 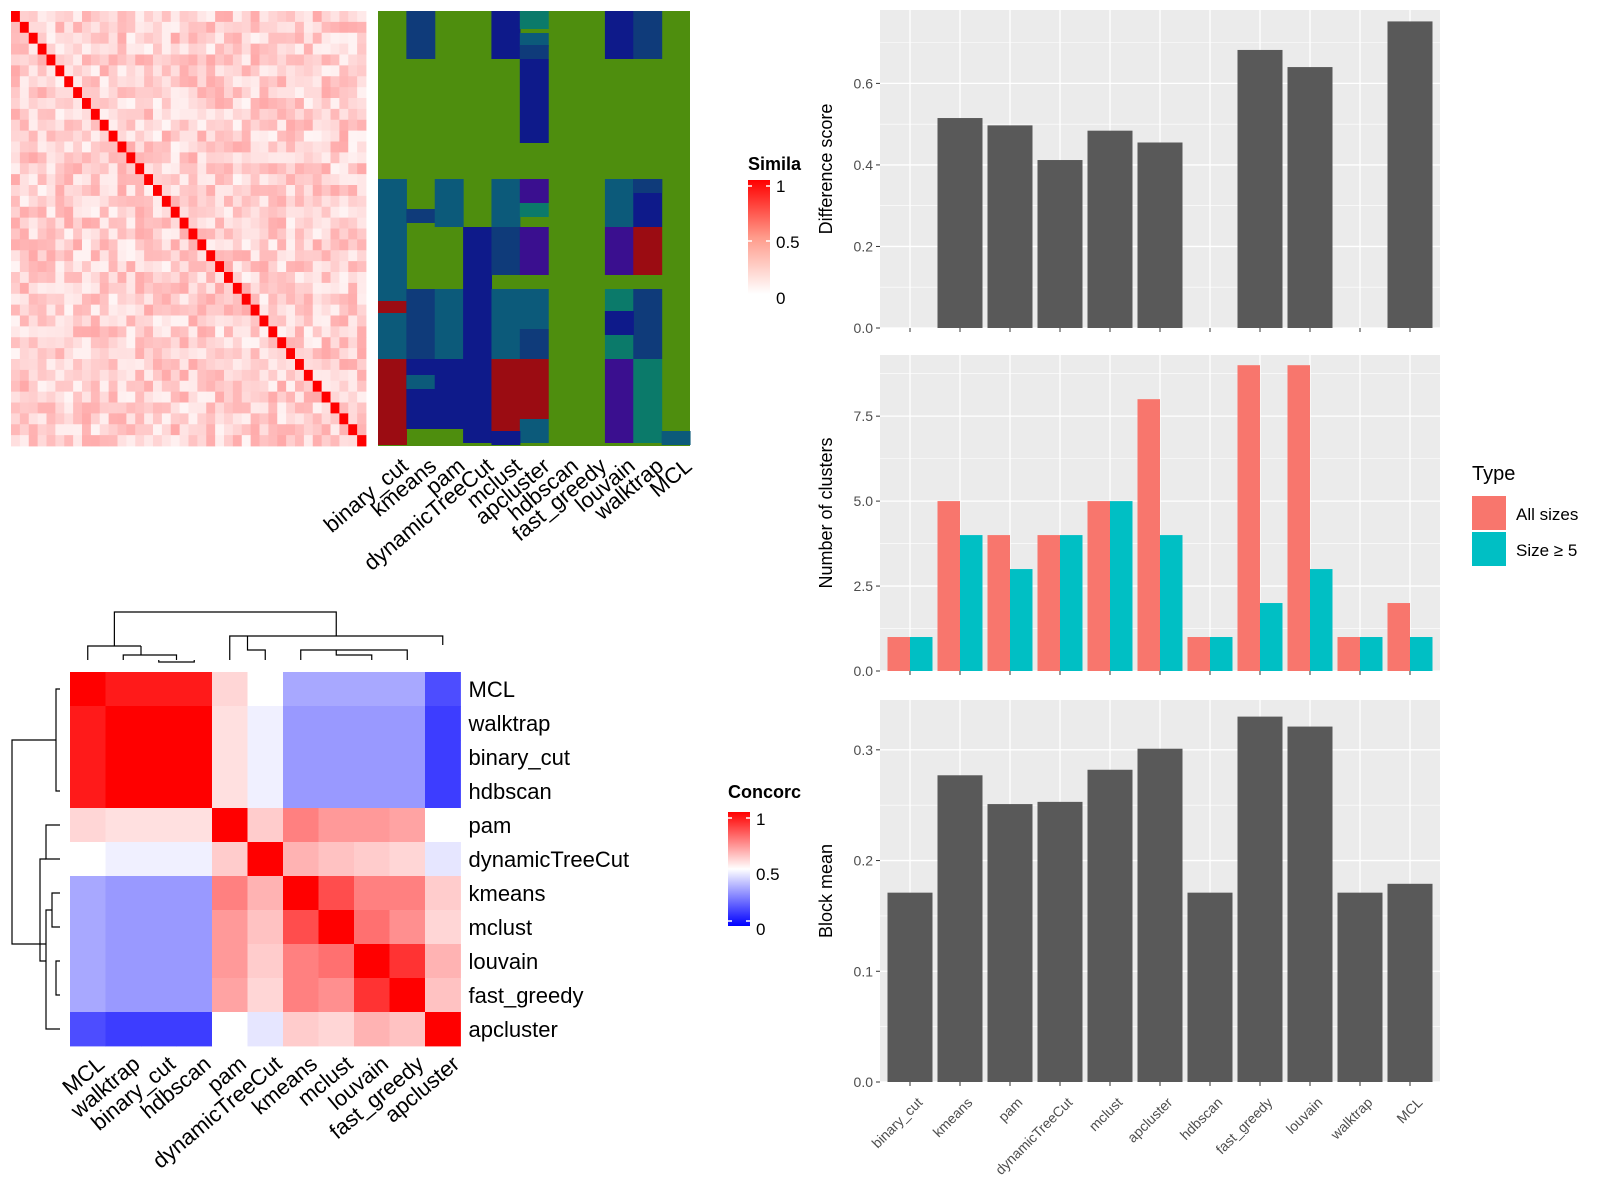 I want to click on y-tick-label: 0.0, so click(x=864, y=1082).